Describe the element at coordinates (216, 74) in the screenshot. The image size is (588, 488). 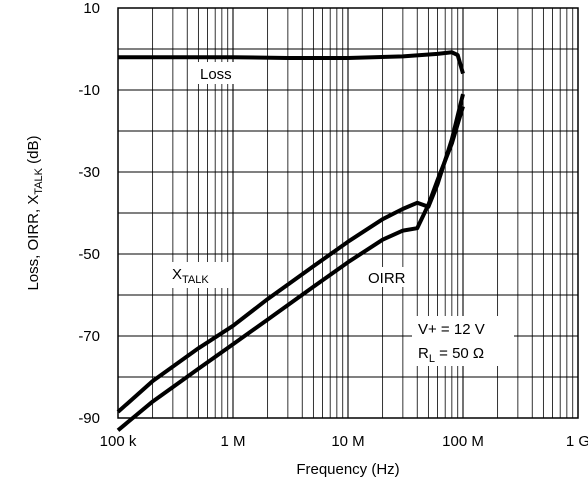
I see `loss-label: Loss` at that location.